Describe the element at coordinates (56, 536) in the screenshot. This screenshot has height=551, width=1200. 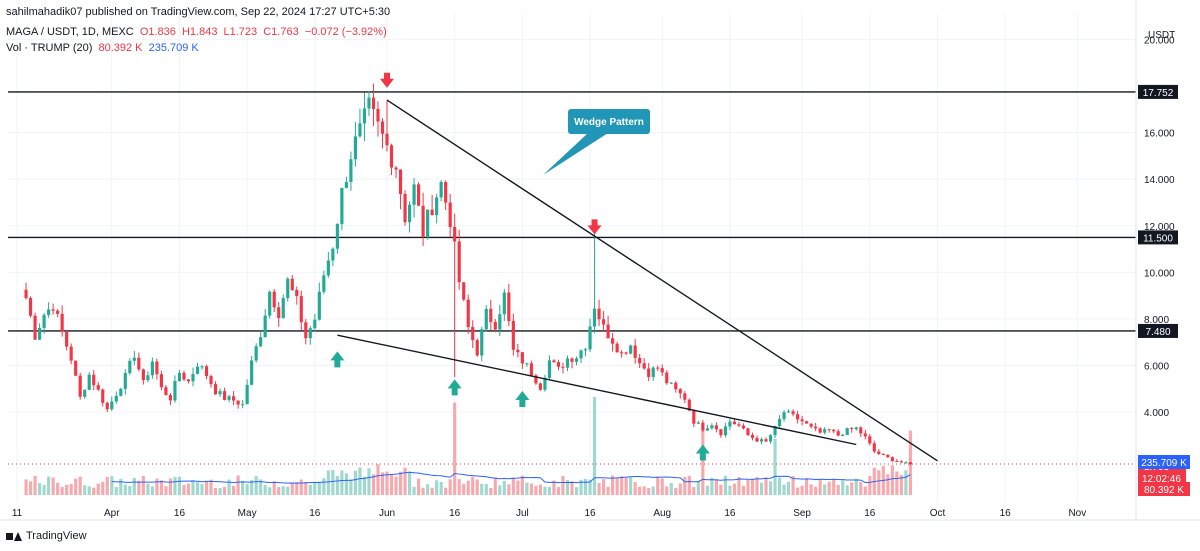
I see `tradingview-brand: TradingView` at that location.